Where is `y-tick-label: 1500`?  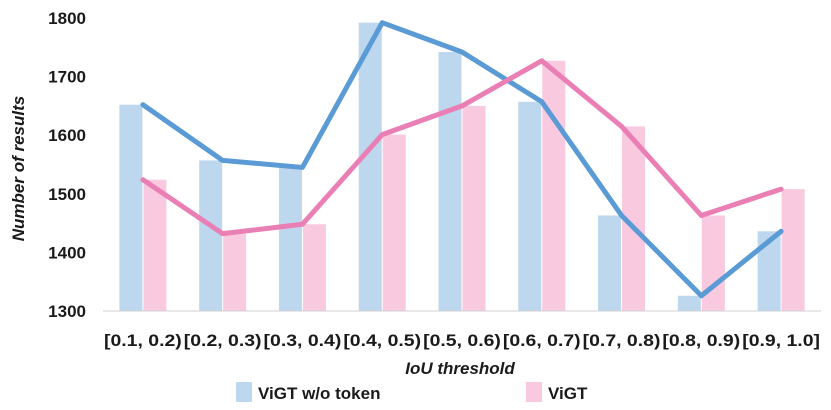 y-tick-label: 1500 is located at coordinates (67, 194).